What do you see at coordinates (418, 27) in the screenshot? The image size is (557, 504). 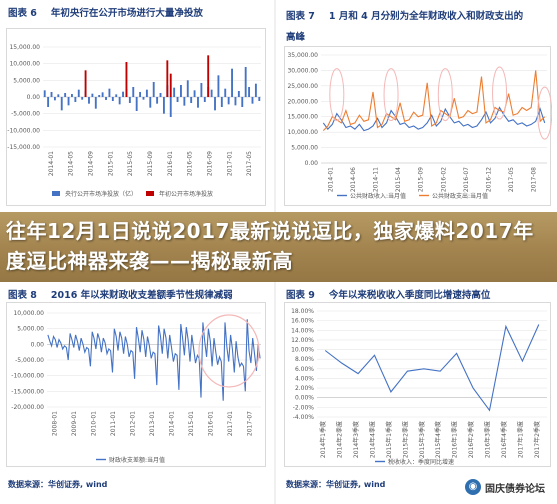 I see `figure-title: 图表 7 1 月和 4 月分别为全年财政收入和财政支出的 高峰` at bounding box center [418, 27].